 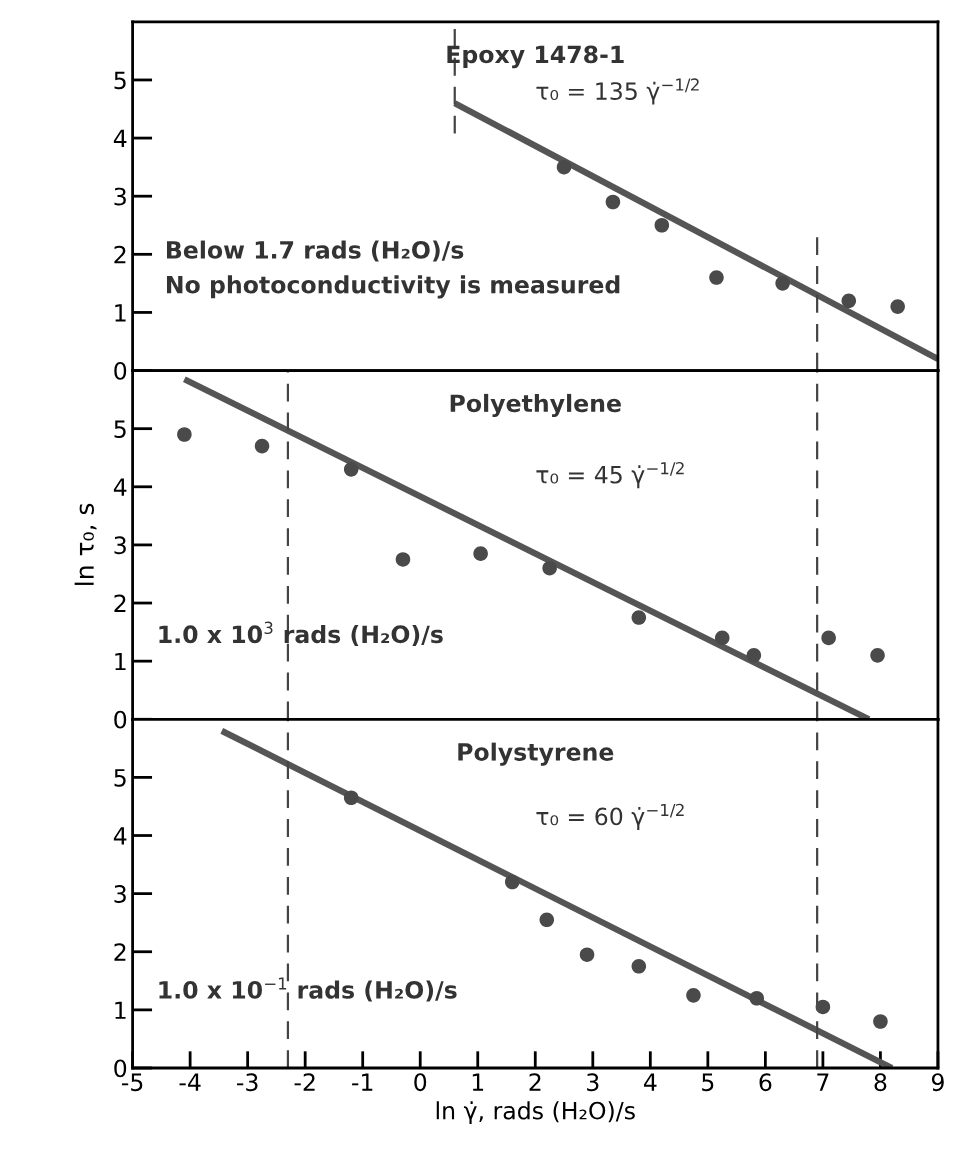 I want to click on x-tick-label: 4, so click(x=650, y=1082).